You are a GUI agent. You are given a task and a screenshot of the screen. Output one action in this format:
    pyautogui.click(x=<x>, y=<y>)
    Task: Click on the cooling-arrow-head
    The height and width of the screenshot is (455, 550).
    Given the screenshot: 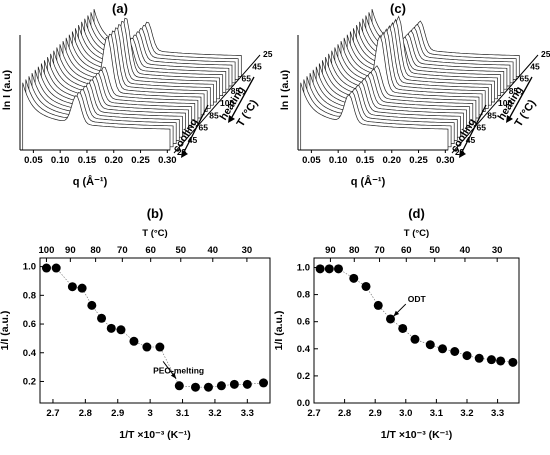 What is the action you would take?
    pyautogui.click(x=184, y=154)
    